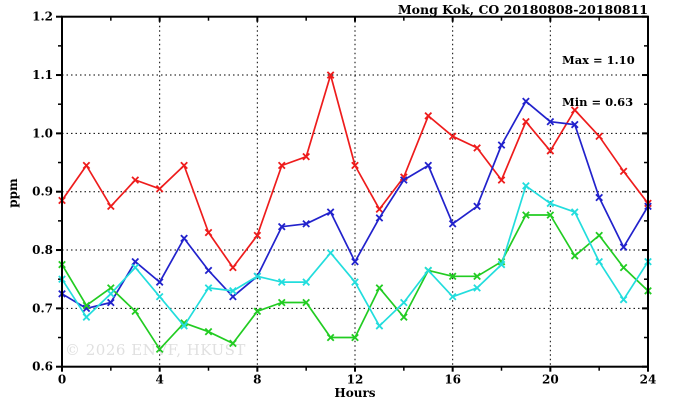  What do you see at coordinates (42, 192) in the screenshot?
I see `y-tick-label: 0.9` at bounding box center [42, 192].